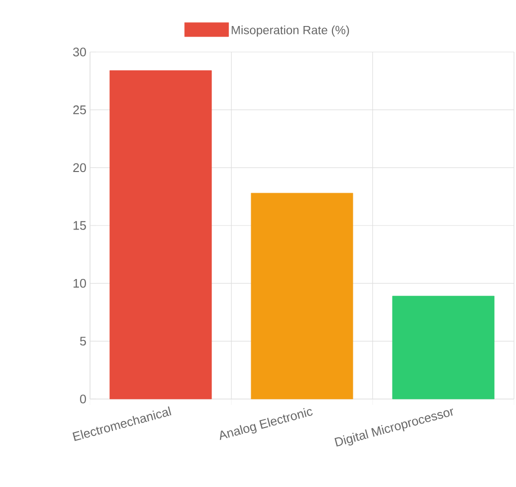 The image size is (516, 487). Describe the element at coordinates (79, 52) in the screenshot. I see `y-tick-label: 30` at that location.